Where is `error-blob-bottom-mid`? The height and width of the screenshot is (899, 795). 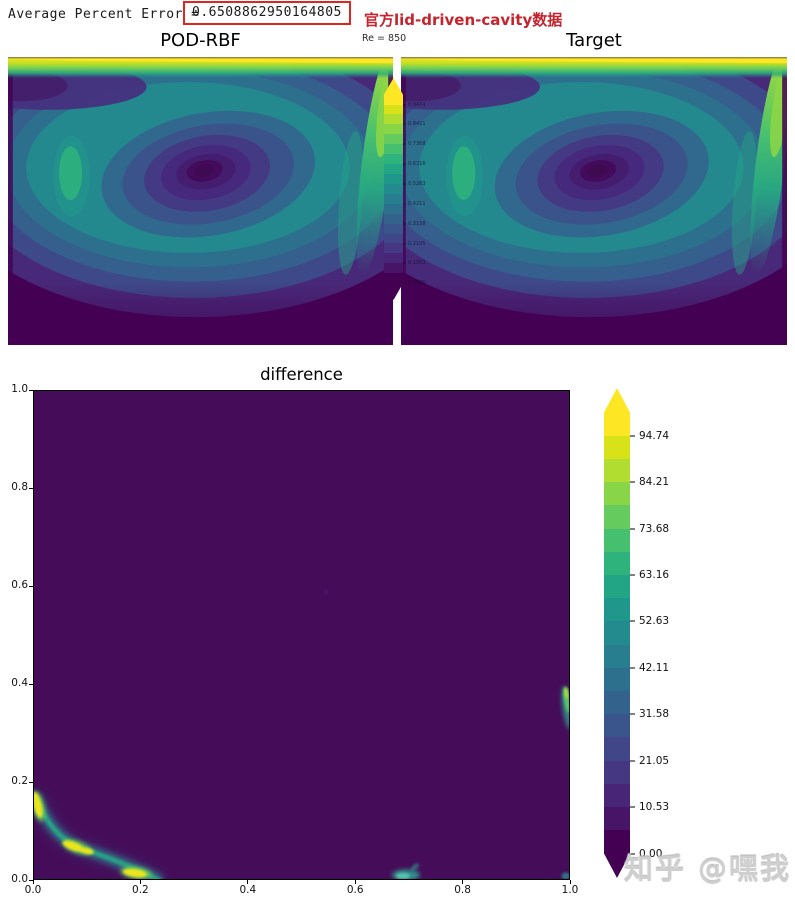 error-blob-bottom-mid is located at coordinates (406, 871).